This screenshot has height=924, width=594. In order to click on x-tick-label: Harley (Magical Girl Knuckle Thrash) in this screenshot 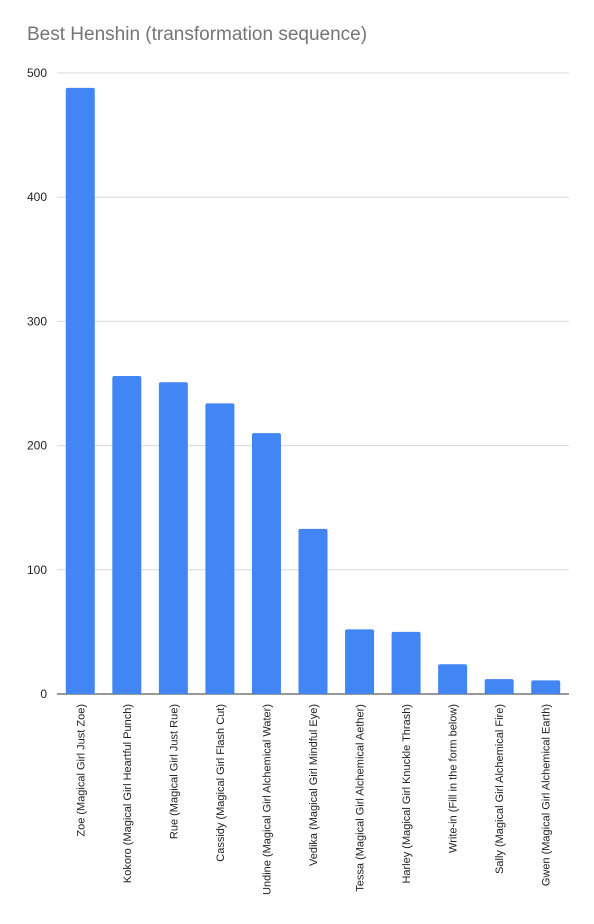, I will do `click(407, 794)`.